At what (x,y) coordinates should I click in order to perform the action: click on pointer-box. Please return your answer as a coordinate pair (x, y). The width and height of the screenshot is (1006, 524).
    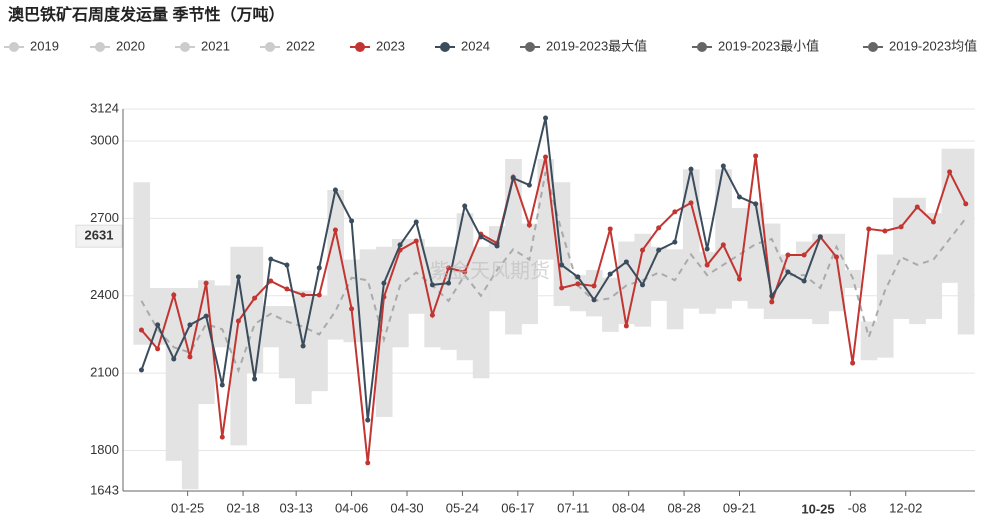
    Looking at the image, I should click on (99, 236).